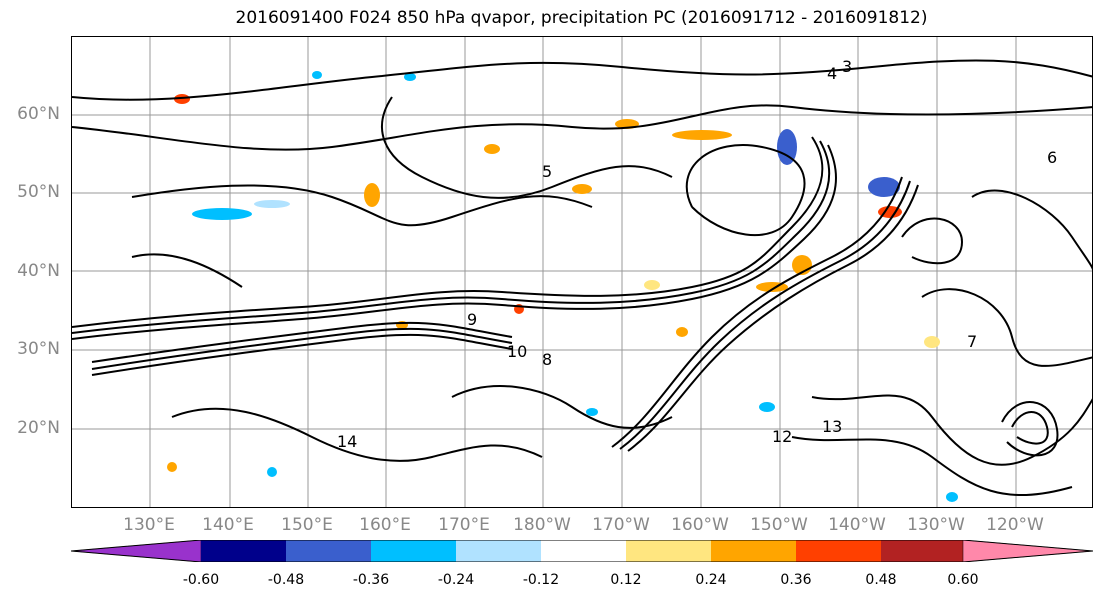 The width and height of the screenshot is (1105, 601). I want to click on contour-label: 10, so click(517, 351).